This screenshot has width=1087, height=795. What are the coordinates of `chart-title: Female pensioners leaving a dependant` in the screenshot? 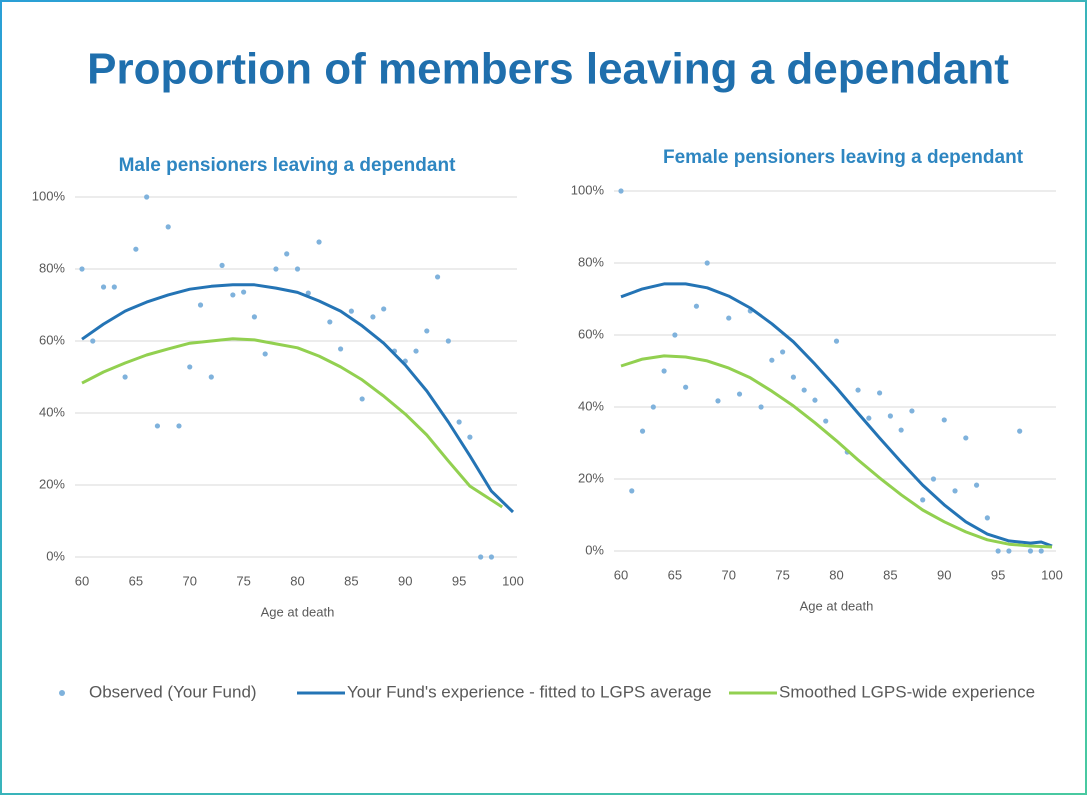 It's located at (843, 157).